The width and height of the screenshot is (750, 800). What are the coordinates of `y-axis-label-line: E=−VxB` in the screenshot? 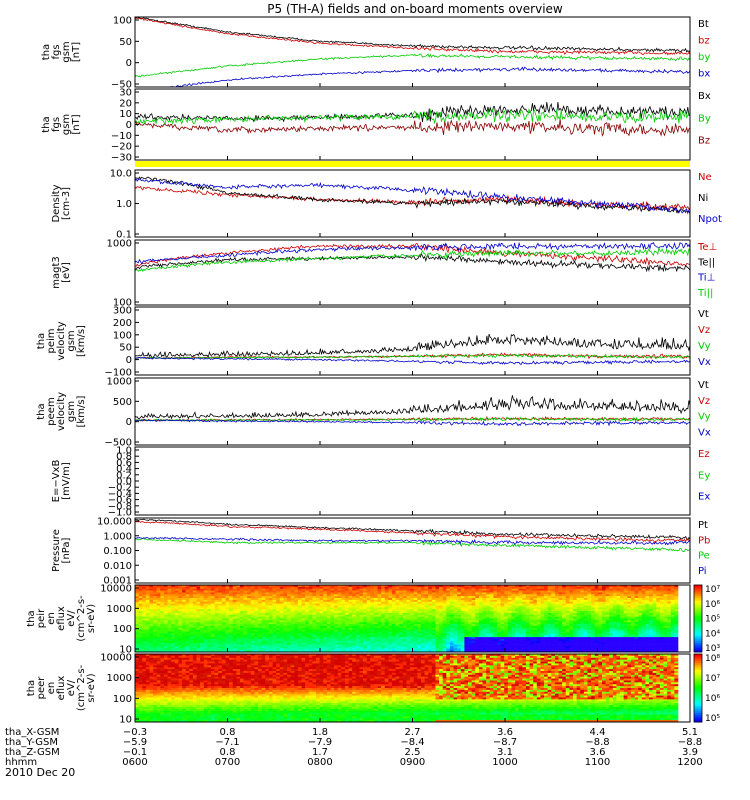 It's located at (56, 481).